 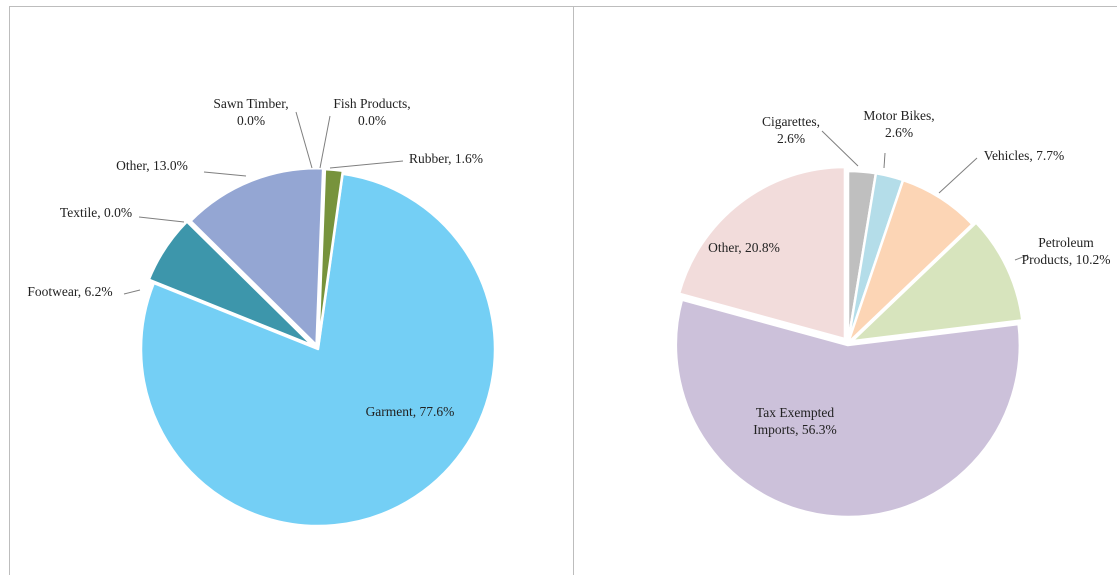 I want to click on slice-data-label: Cigarettes, 2.6%, so click(x=791, y=130).